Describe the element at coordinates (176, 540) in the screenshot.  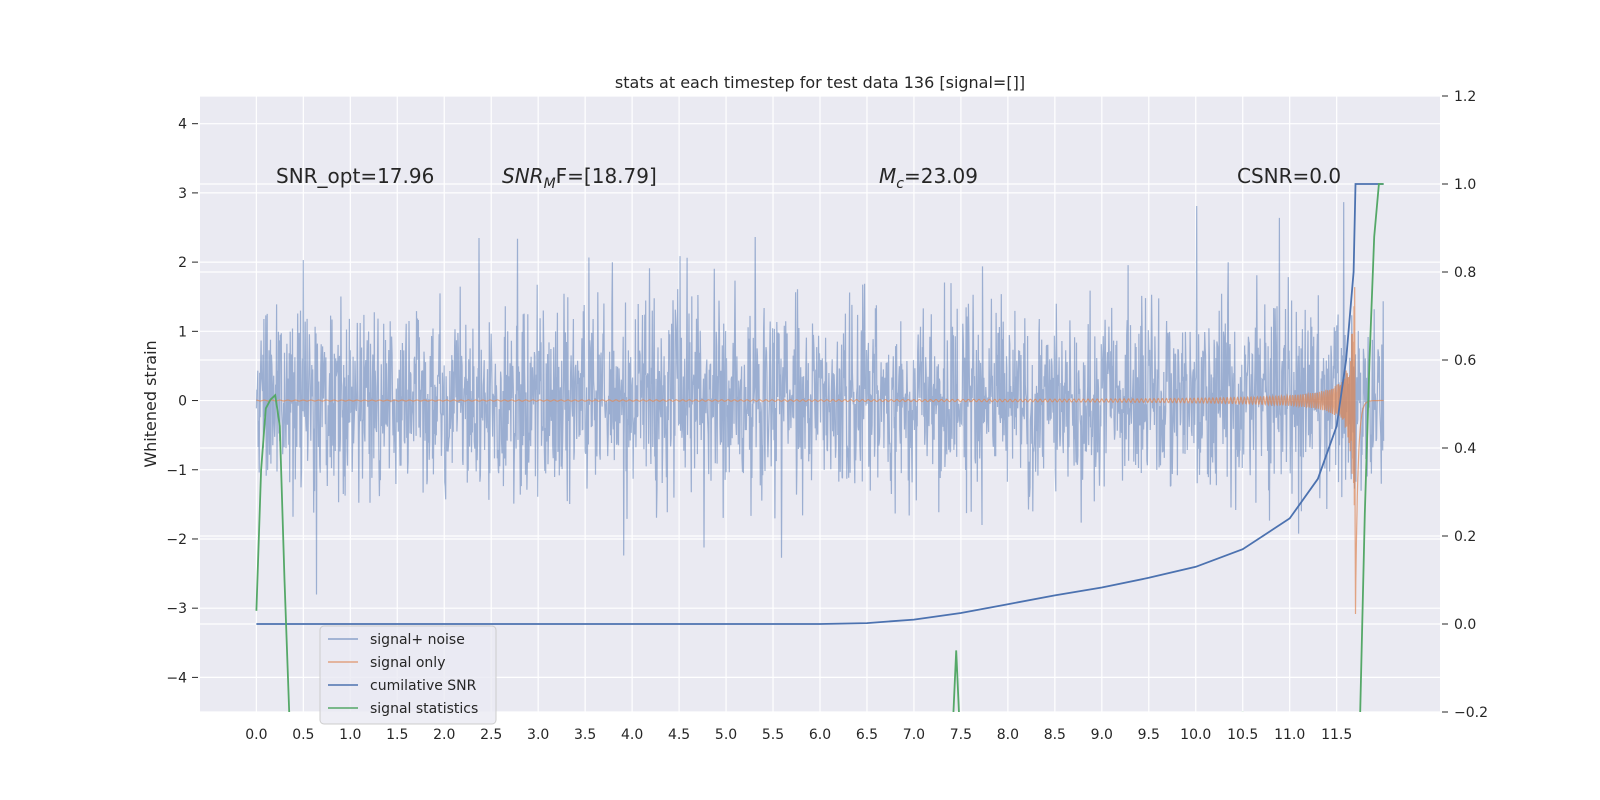
I see `y-tick-label: −2` at that location.